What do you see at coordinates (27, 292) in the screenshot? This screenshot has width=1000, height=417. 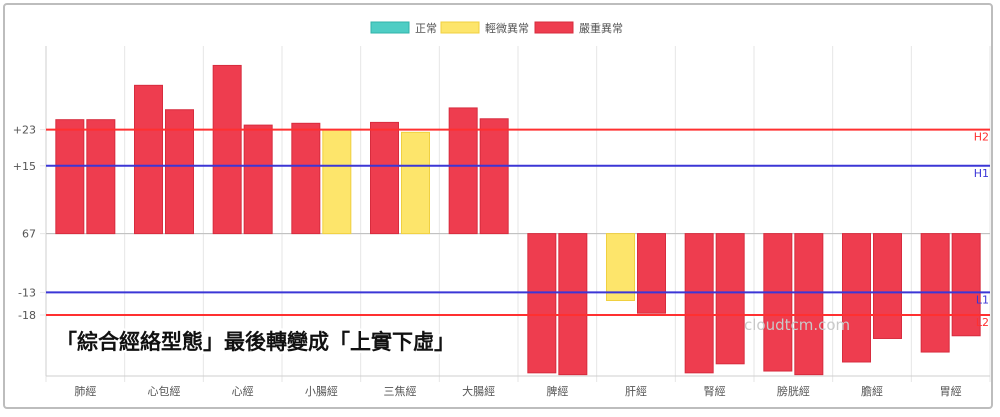 I see `y-tick-label: -13` at bounding box center [27, 292].